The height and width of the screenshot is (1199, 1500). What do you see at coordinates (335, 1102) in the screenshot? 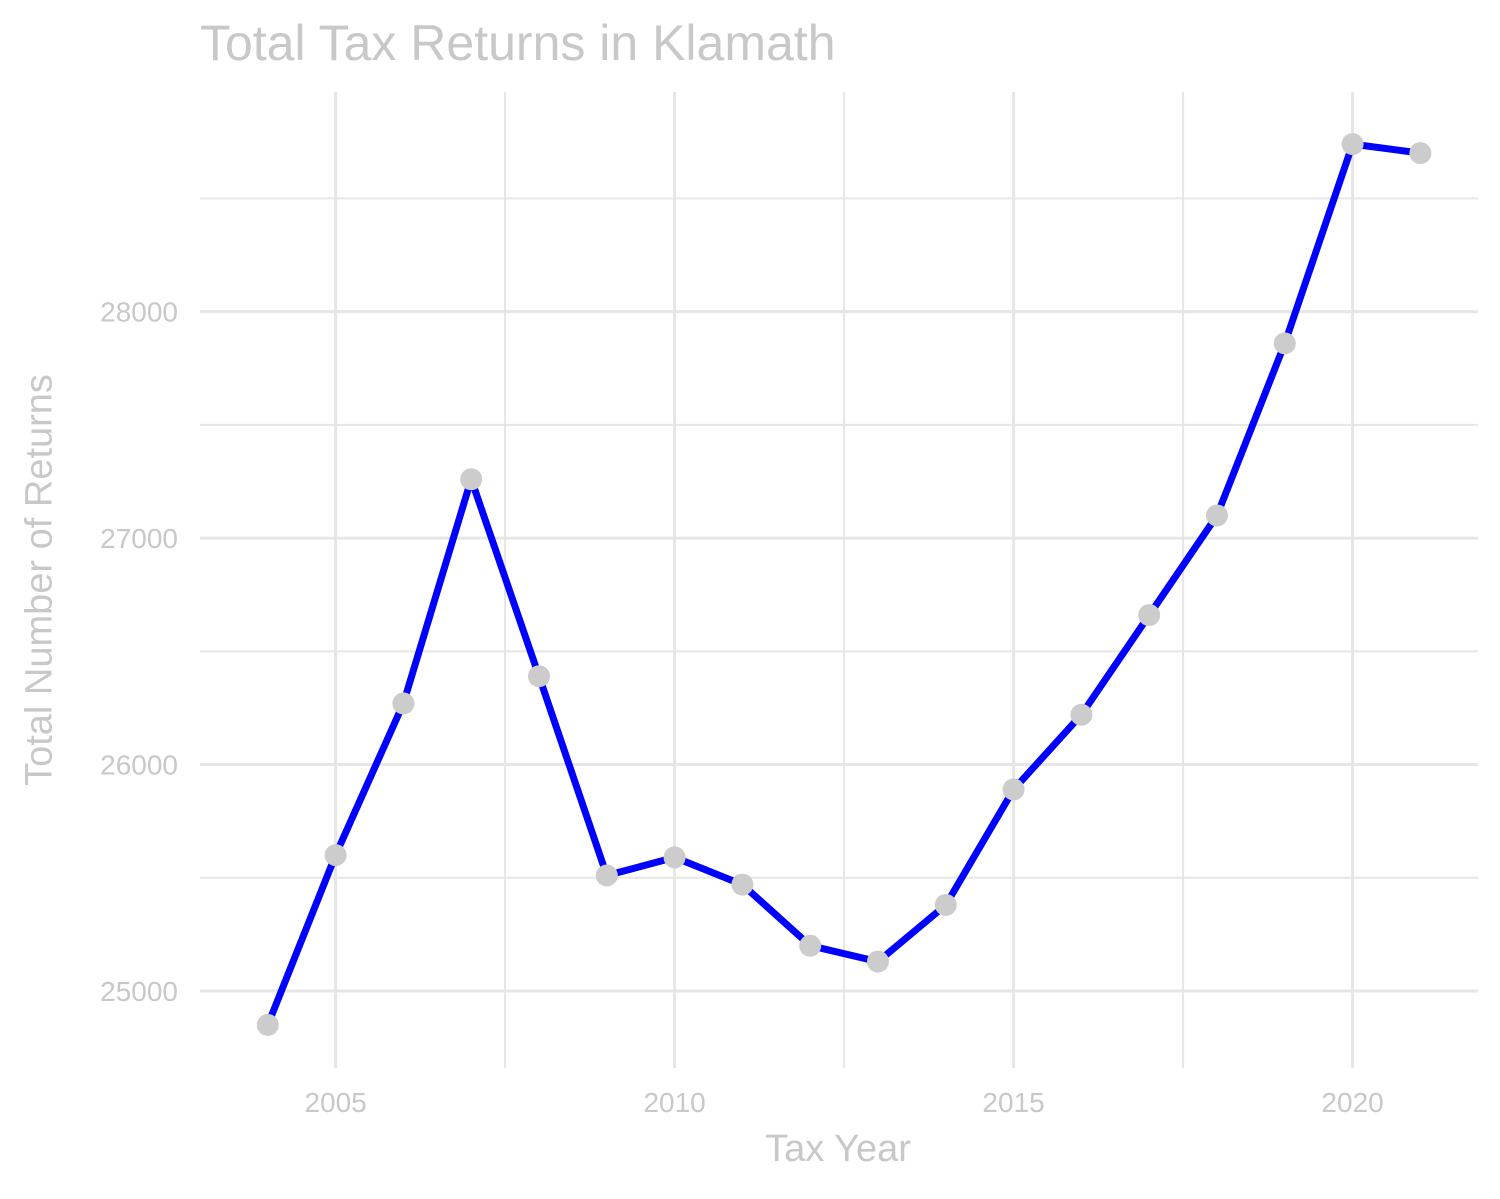
I see `x-tick-label: 2005` at bounding box center [335, 1102].